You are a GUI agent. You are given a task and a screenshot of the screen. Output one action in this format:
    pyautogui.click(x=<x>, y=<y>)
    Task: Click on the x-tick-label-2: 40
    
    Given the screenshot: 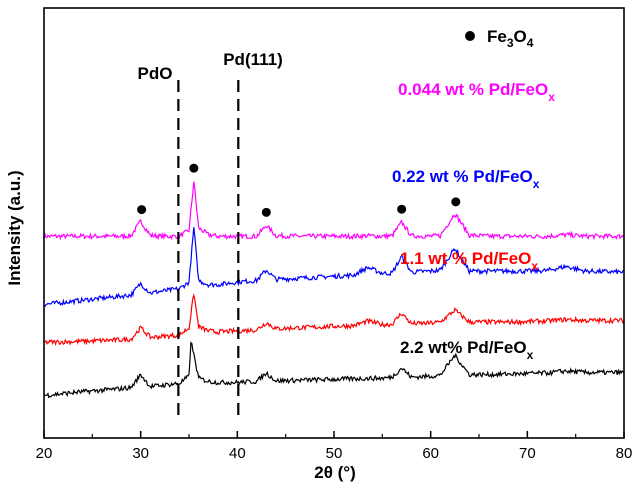 What is the action you would take?
    pyautogui.click(x=237, y=453)
    